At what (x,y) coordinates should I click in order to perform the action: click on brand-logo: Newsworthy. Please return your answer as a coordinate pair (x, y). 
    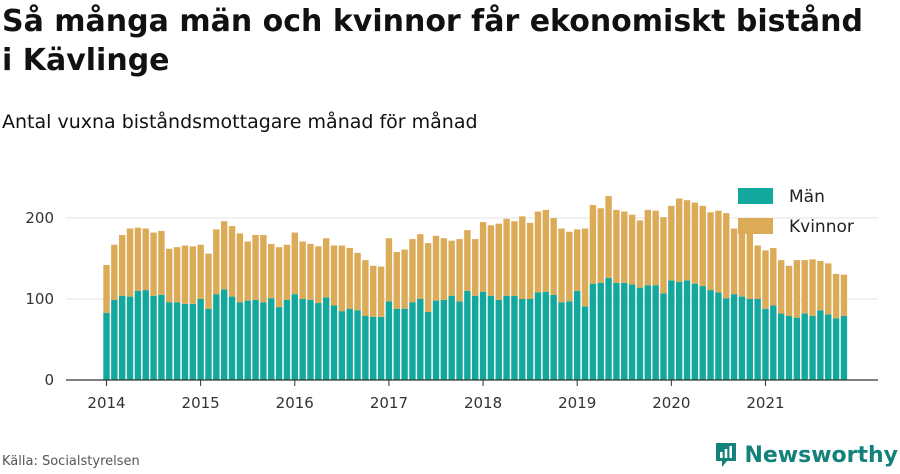
    Looking at the image, I should click on (806, 455).